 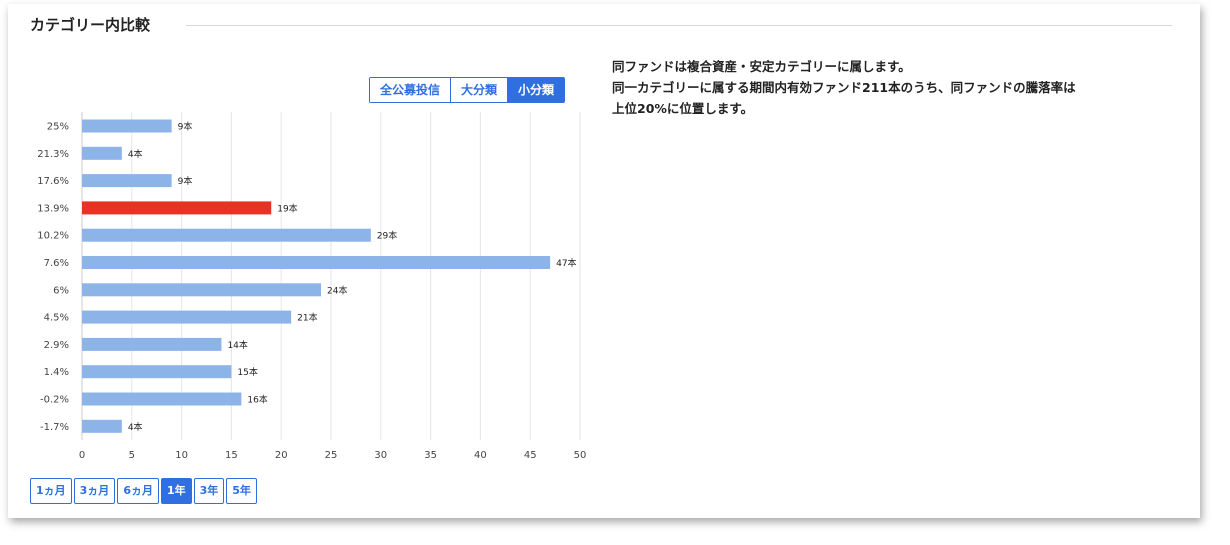 I want to click on y-tick-label: 25%, so click(x=58, y=127).